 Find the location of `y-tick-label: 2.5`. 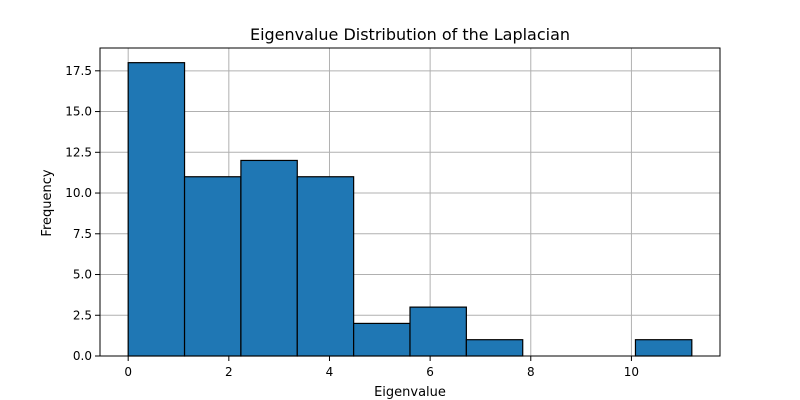

y-tick-label: 2.5 is located at coordinates (82, 315).